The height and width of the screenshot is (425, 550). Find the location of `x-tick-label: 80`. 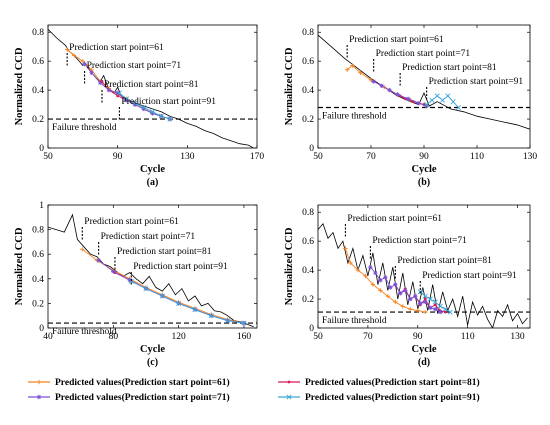

x-tick-label: 80 is located at coordinates (114, 337).